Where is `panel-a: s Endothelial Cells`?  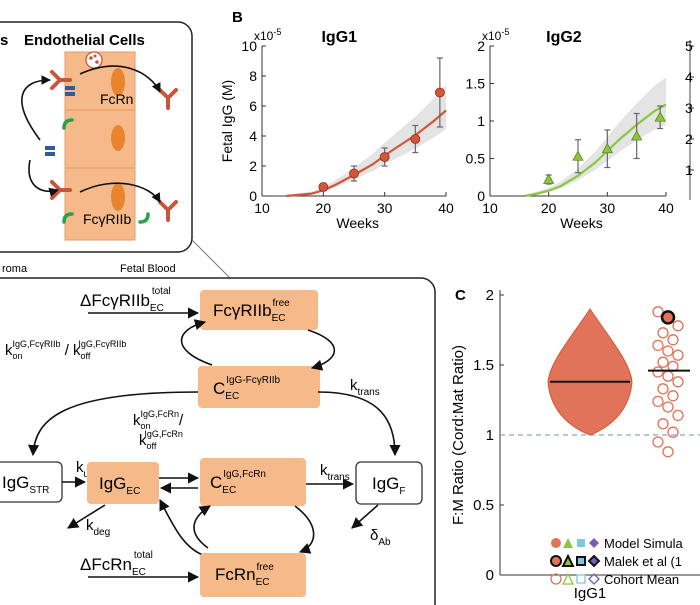
panel-a: s Endothelial Cells is located at coordinates (115, 150).